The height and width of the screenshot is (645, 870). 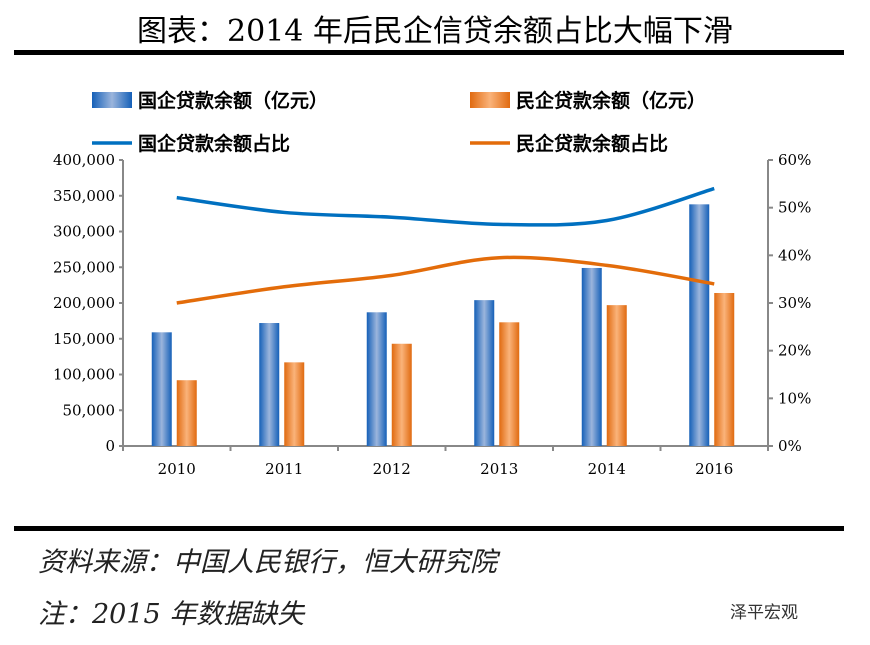 I want to click on bottom-rule, so click(x=429, y=528).